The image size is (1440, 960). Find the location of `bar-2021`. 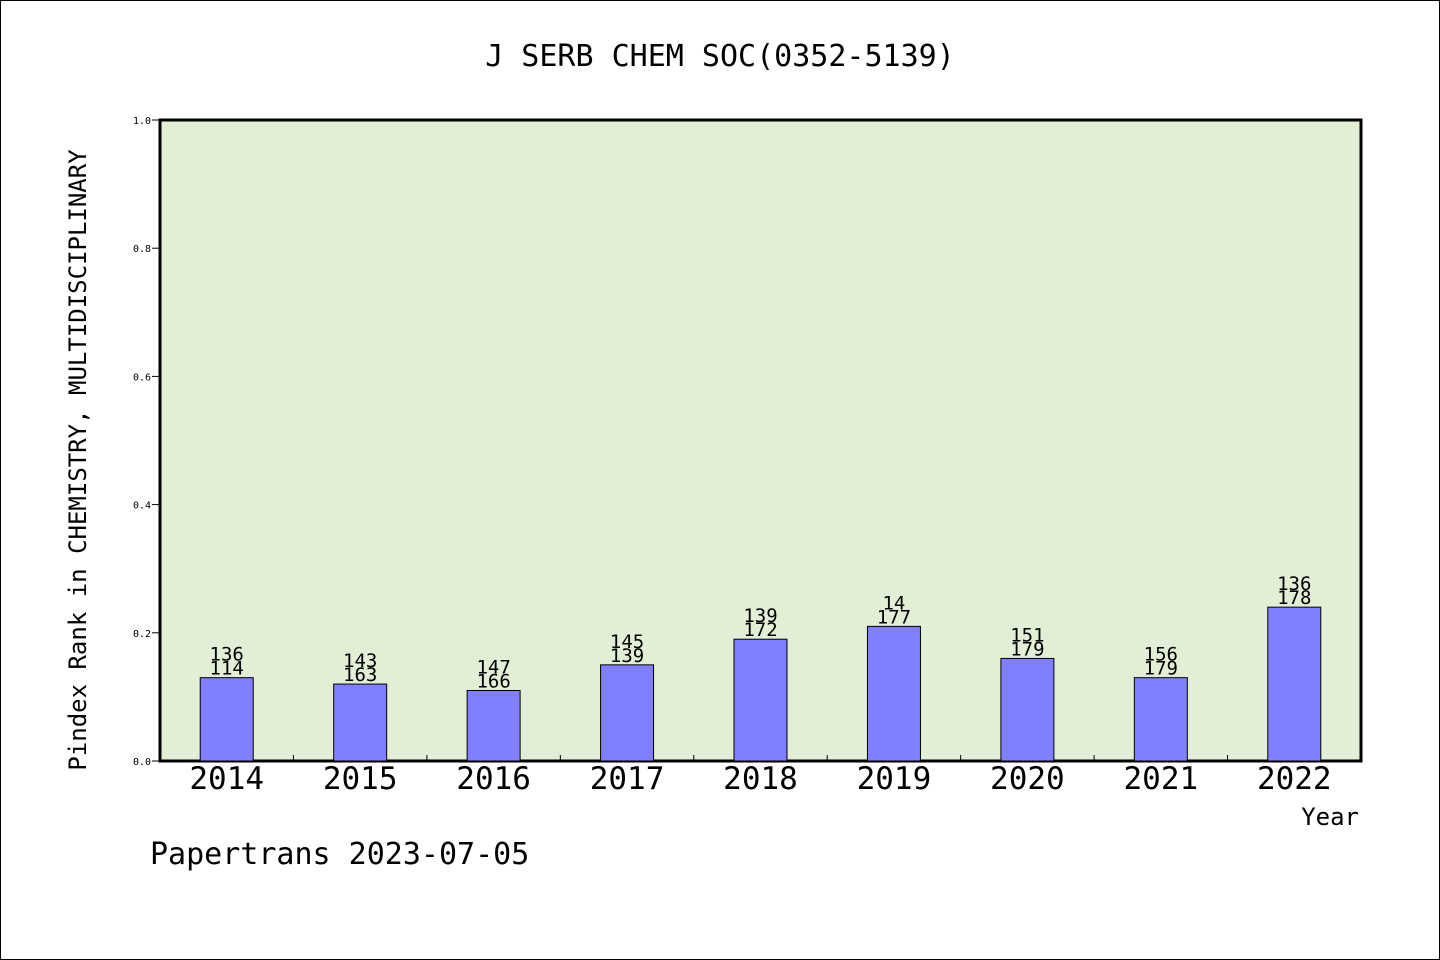

bar-2021 is located at coordinates (1160, 719).